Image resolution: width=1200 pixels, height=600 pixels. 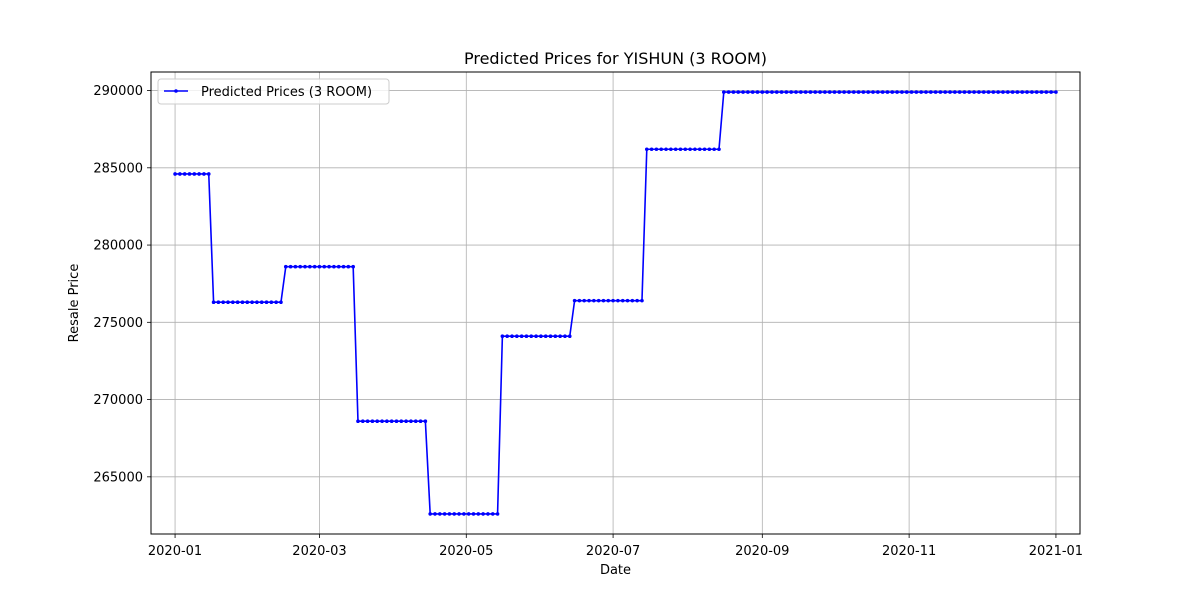 I want to click on y-tick-label: 275000, so click(x=118, y=323).